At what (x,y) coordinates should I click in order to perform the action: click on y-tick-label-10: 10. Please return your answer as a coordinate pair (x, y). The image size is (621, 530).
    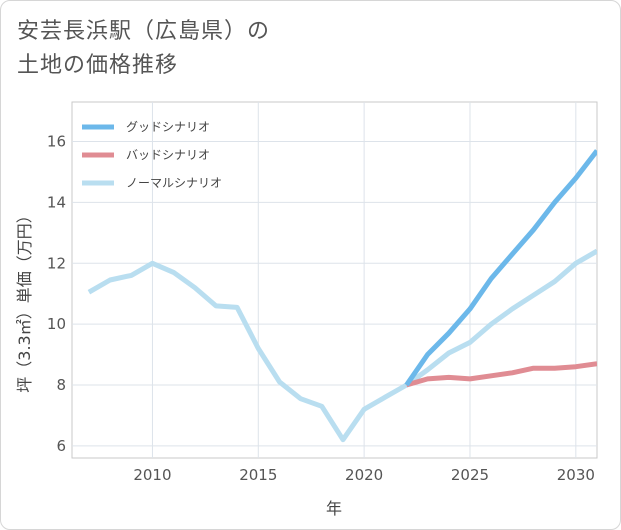
    Looking at the image, I should click on (56, 324).